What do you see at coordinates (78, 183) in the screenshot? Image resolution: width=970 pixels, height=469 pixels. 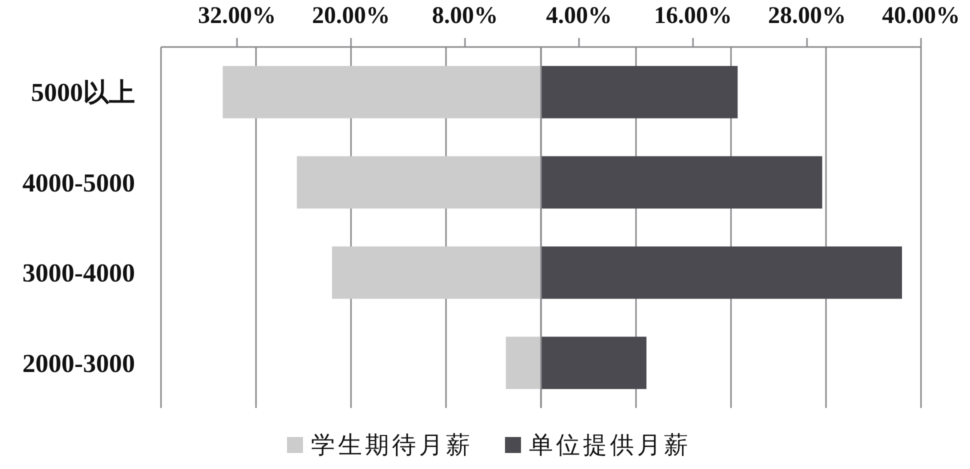 I see `y-tick-label: 4000-5000` at bounding box center [78, 183].